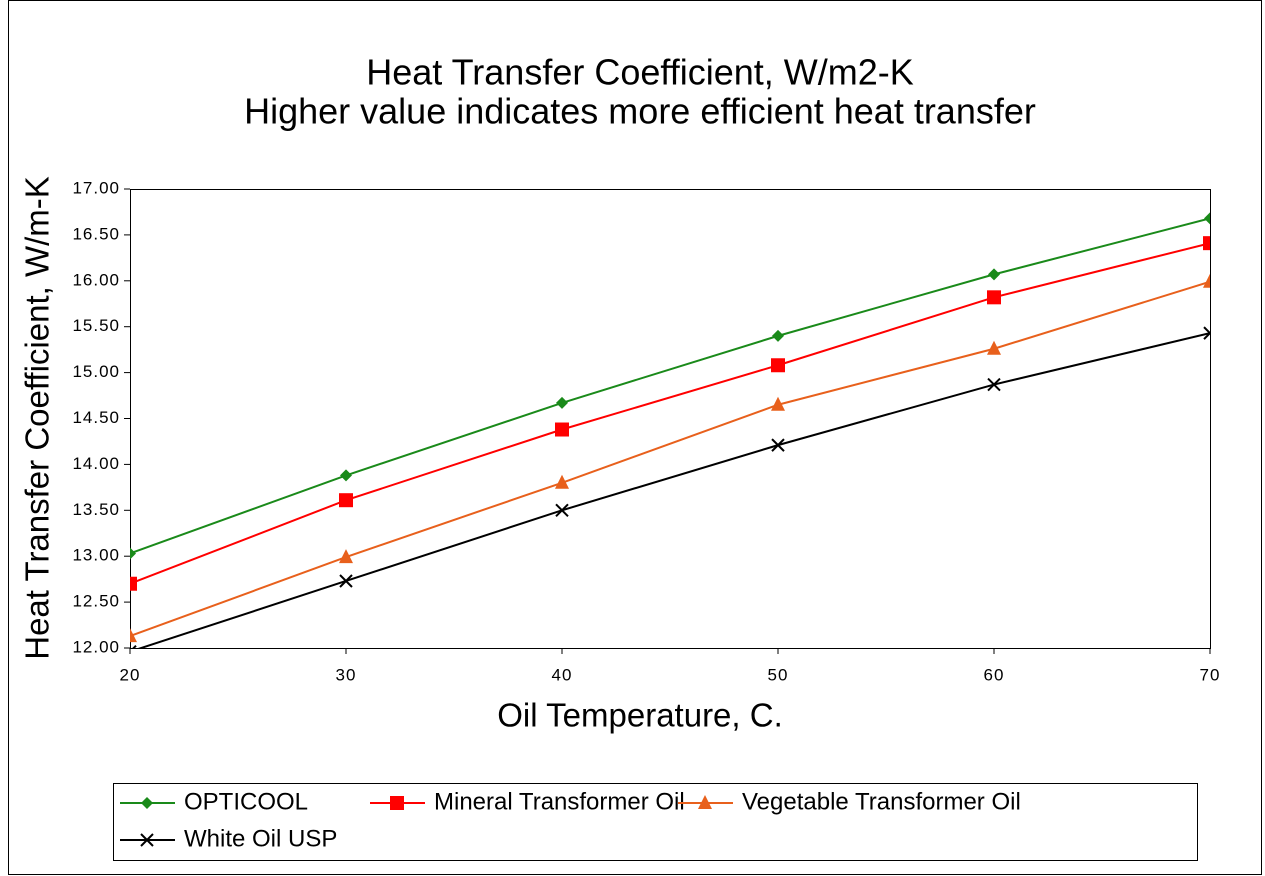 The width and height of the screenshot is (1265, 876). Describe the element at coordinates (96, 509) in the screenshot. I see `y-tick-label: 13.50` at that location.